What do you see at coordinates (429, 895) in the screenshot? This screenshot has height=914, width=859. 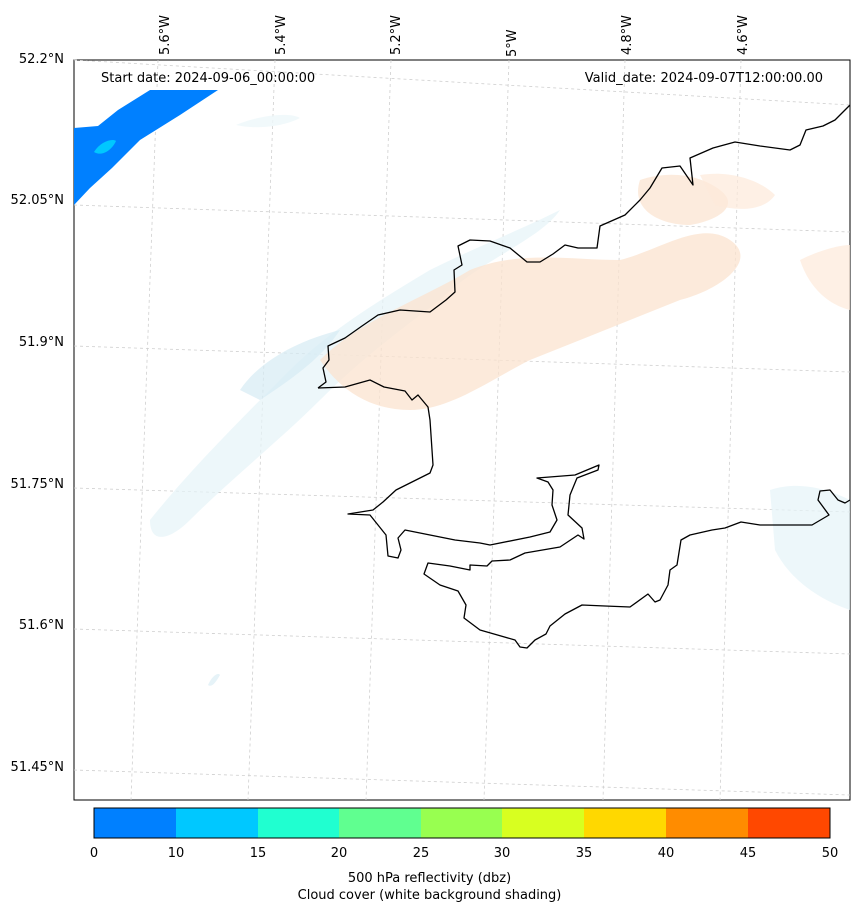 I see `colorbar-caption-line2: Cloud cover (white background shading)` at bounding box center [429, 895].